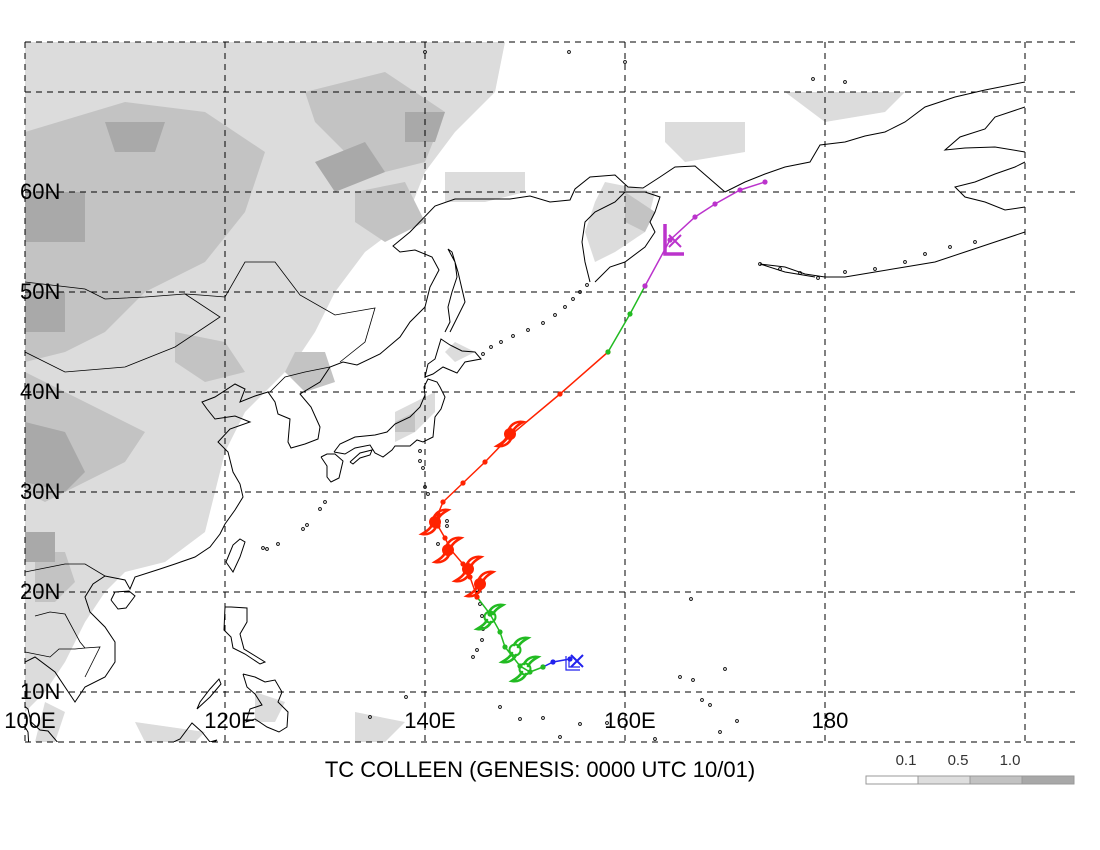 The width and height of the screenshot is (1100, 850). What do you see at coordinates (40, 391) in the screenshot?
I see `lat-tick-label: 40N` at bounding box center [40, 391].